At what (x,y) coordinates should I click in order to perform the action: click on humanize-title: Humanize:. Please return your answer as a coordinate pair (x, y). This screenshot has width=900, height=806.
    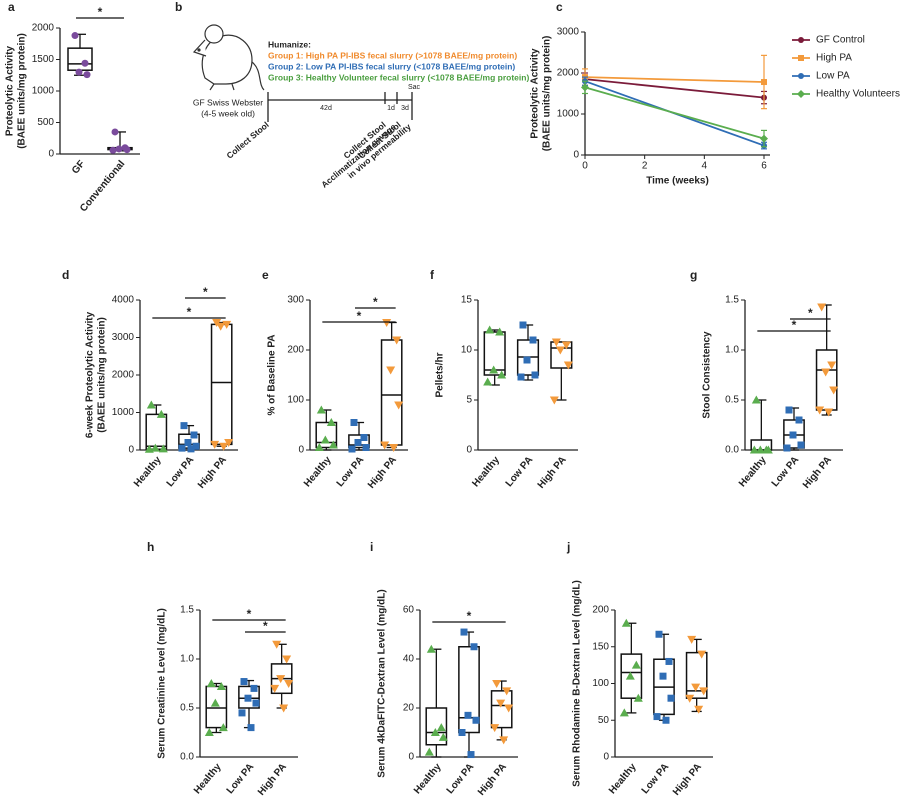
    Looking at the image, I should click on (289, 44).